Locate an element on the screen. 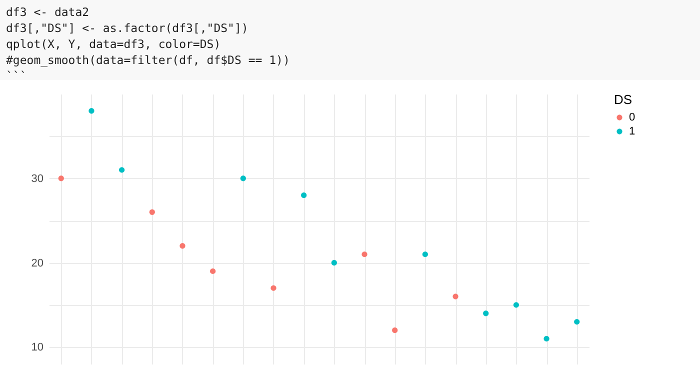 This screenshot has width=700, height=382. legend-label: 1 is located at coordinates (632, 132).